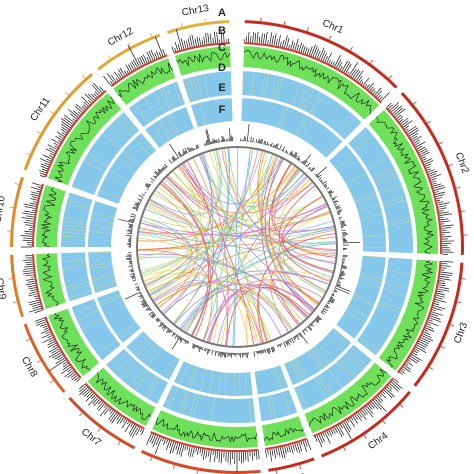 This screenshot has height=474, width=474. Describe the element at coordinates (333, 27) in the screenshot. I see `chromosome-label: Chr1` at that location.